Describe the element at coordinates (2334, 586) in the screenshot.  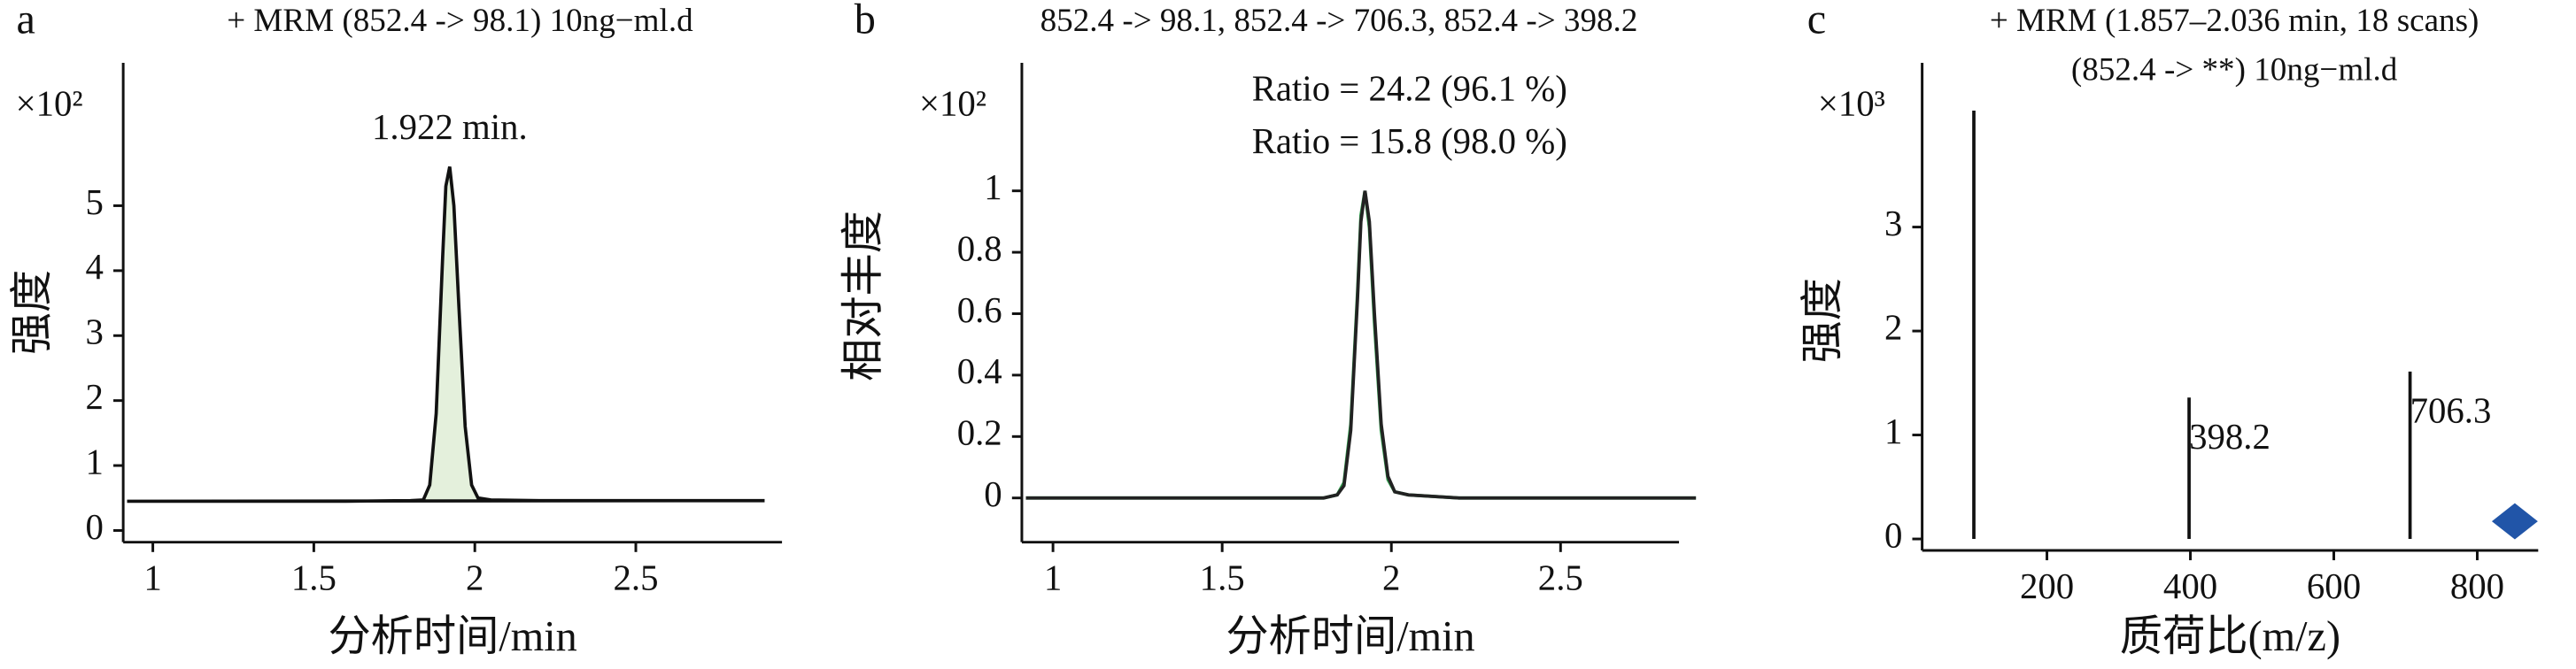
I see `x-tick-label: 600` at that location.